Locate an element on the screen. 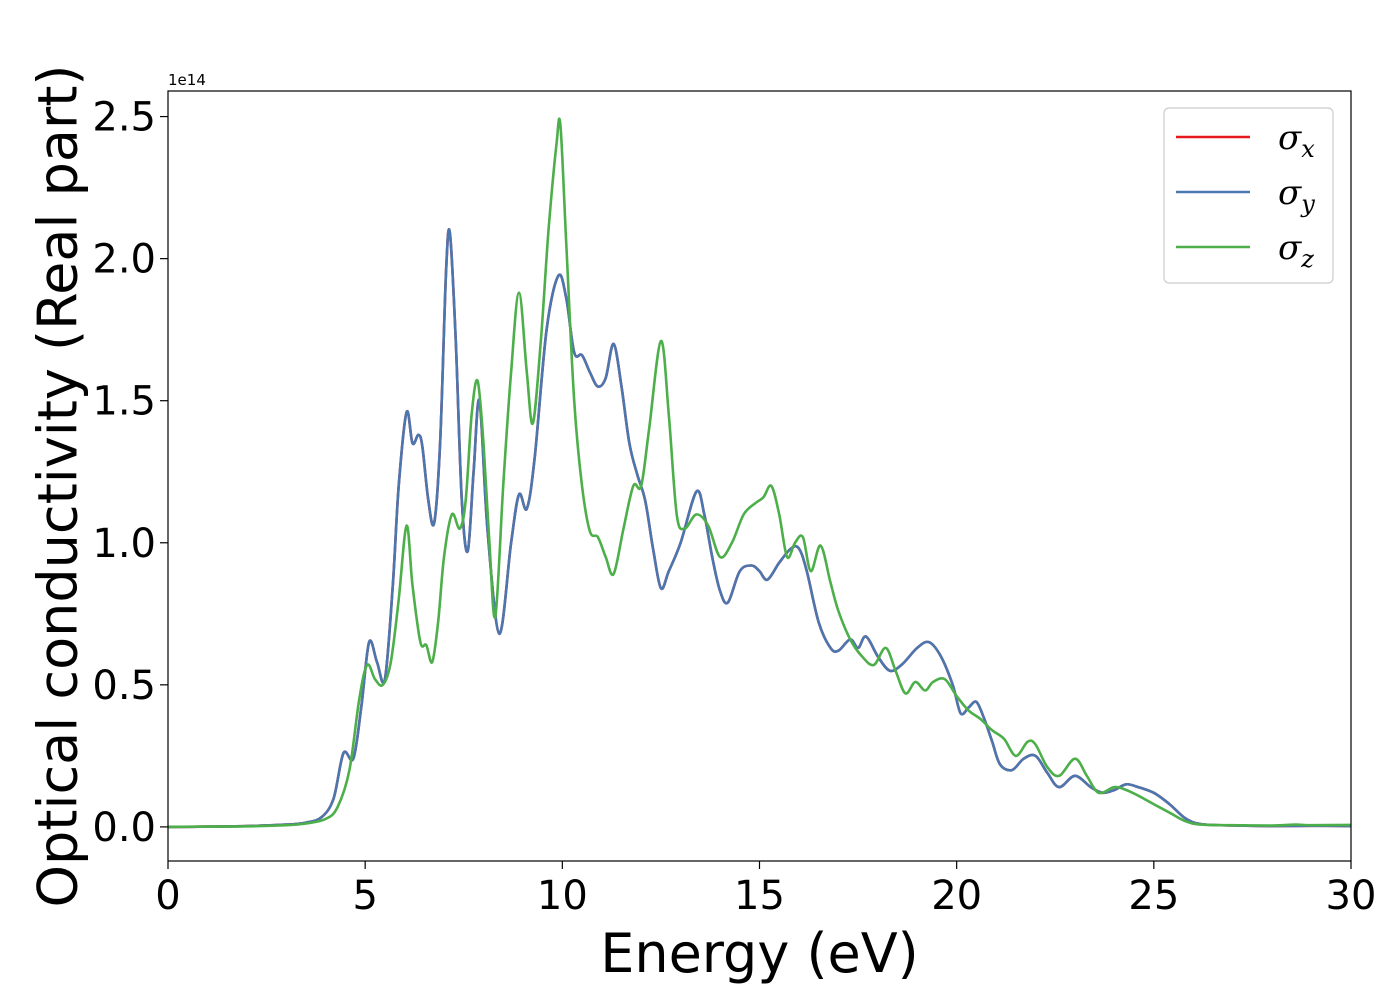  x-axis-label: Energy (eV) is located at coordinates (759, 953).